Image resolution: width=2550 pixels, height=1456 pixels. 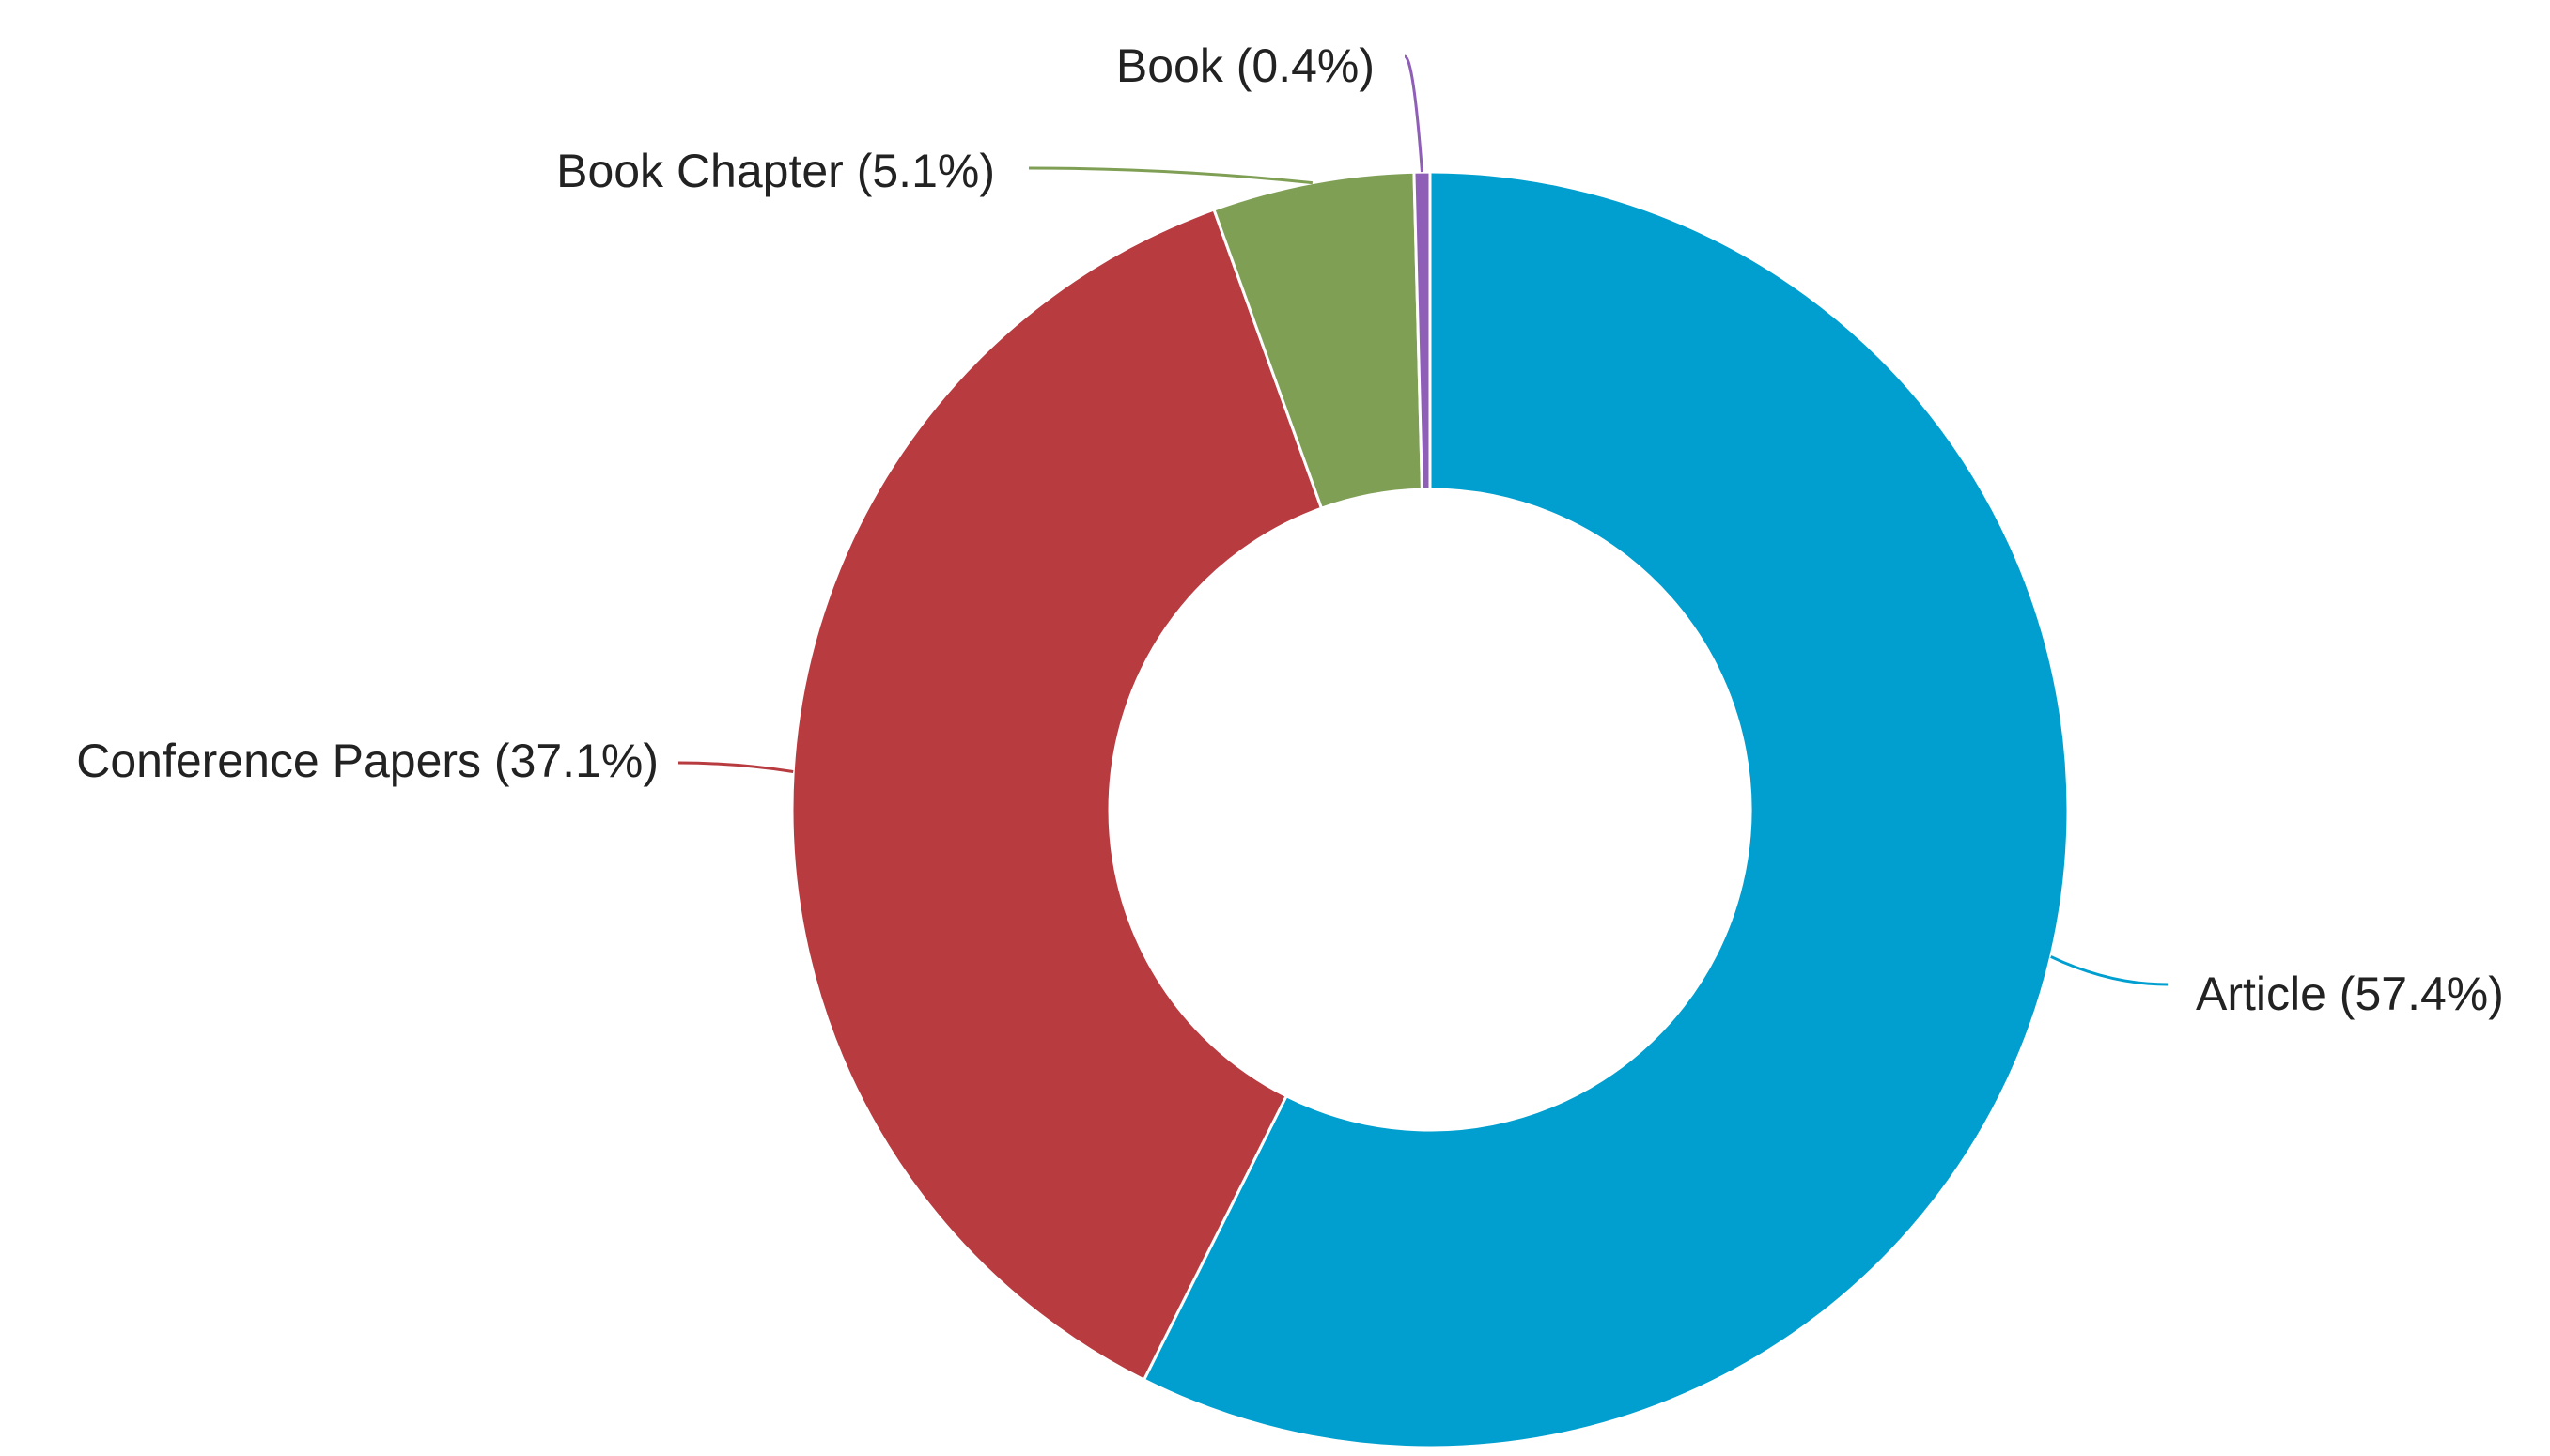 What do you see at coordinates (1422, 330) in the screenshot?
I see `donut-slice` at bounding box center [1422, 330].